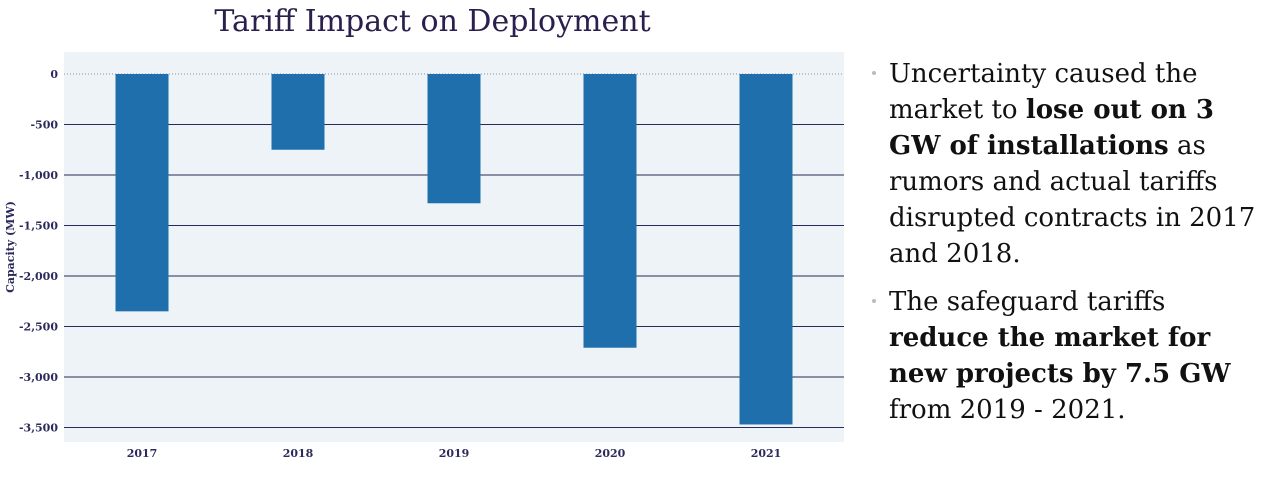  Describe the element at coordinates (1051, 128) in the screenshot. I see `bullet-text-bold: lose out on 3 GW of installations` at that location.